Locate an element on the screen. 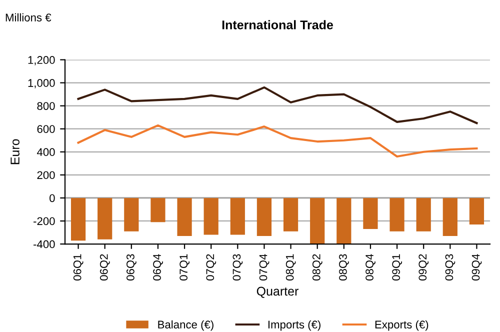 The width and height of the screenshot is (500, 332). y-tick-label: 400 is located at coordinates (45, 152).